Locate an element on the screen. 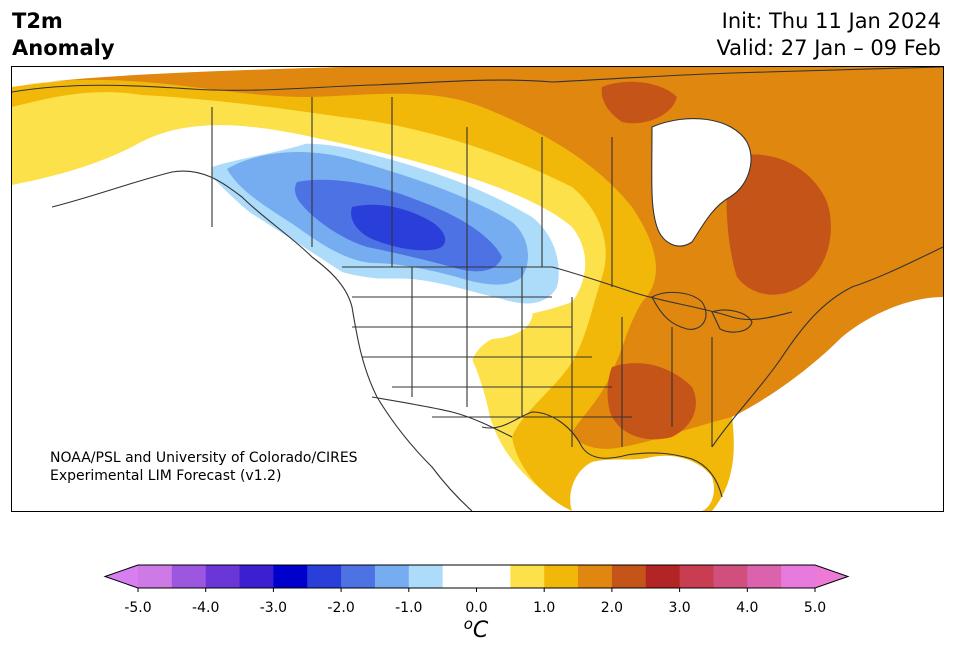 The width and height of the screenshot is (953, 660). colorbar-tick-label: 2.0 is located at coordinates (612, 608).